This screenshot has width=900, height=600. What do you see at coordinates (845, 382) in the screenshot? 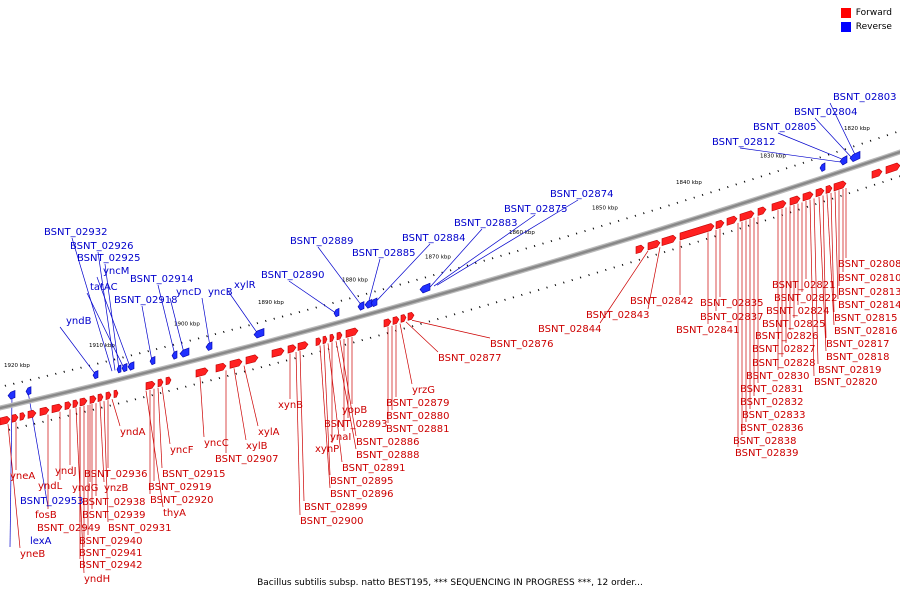
I see `gene-label: BSNT_02820` at bounding box center [845, 382].